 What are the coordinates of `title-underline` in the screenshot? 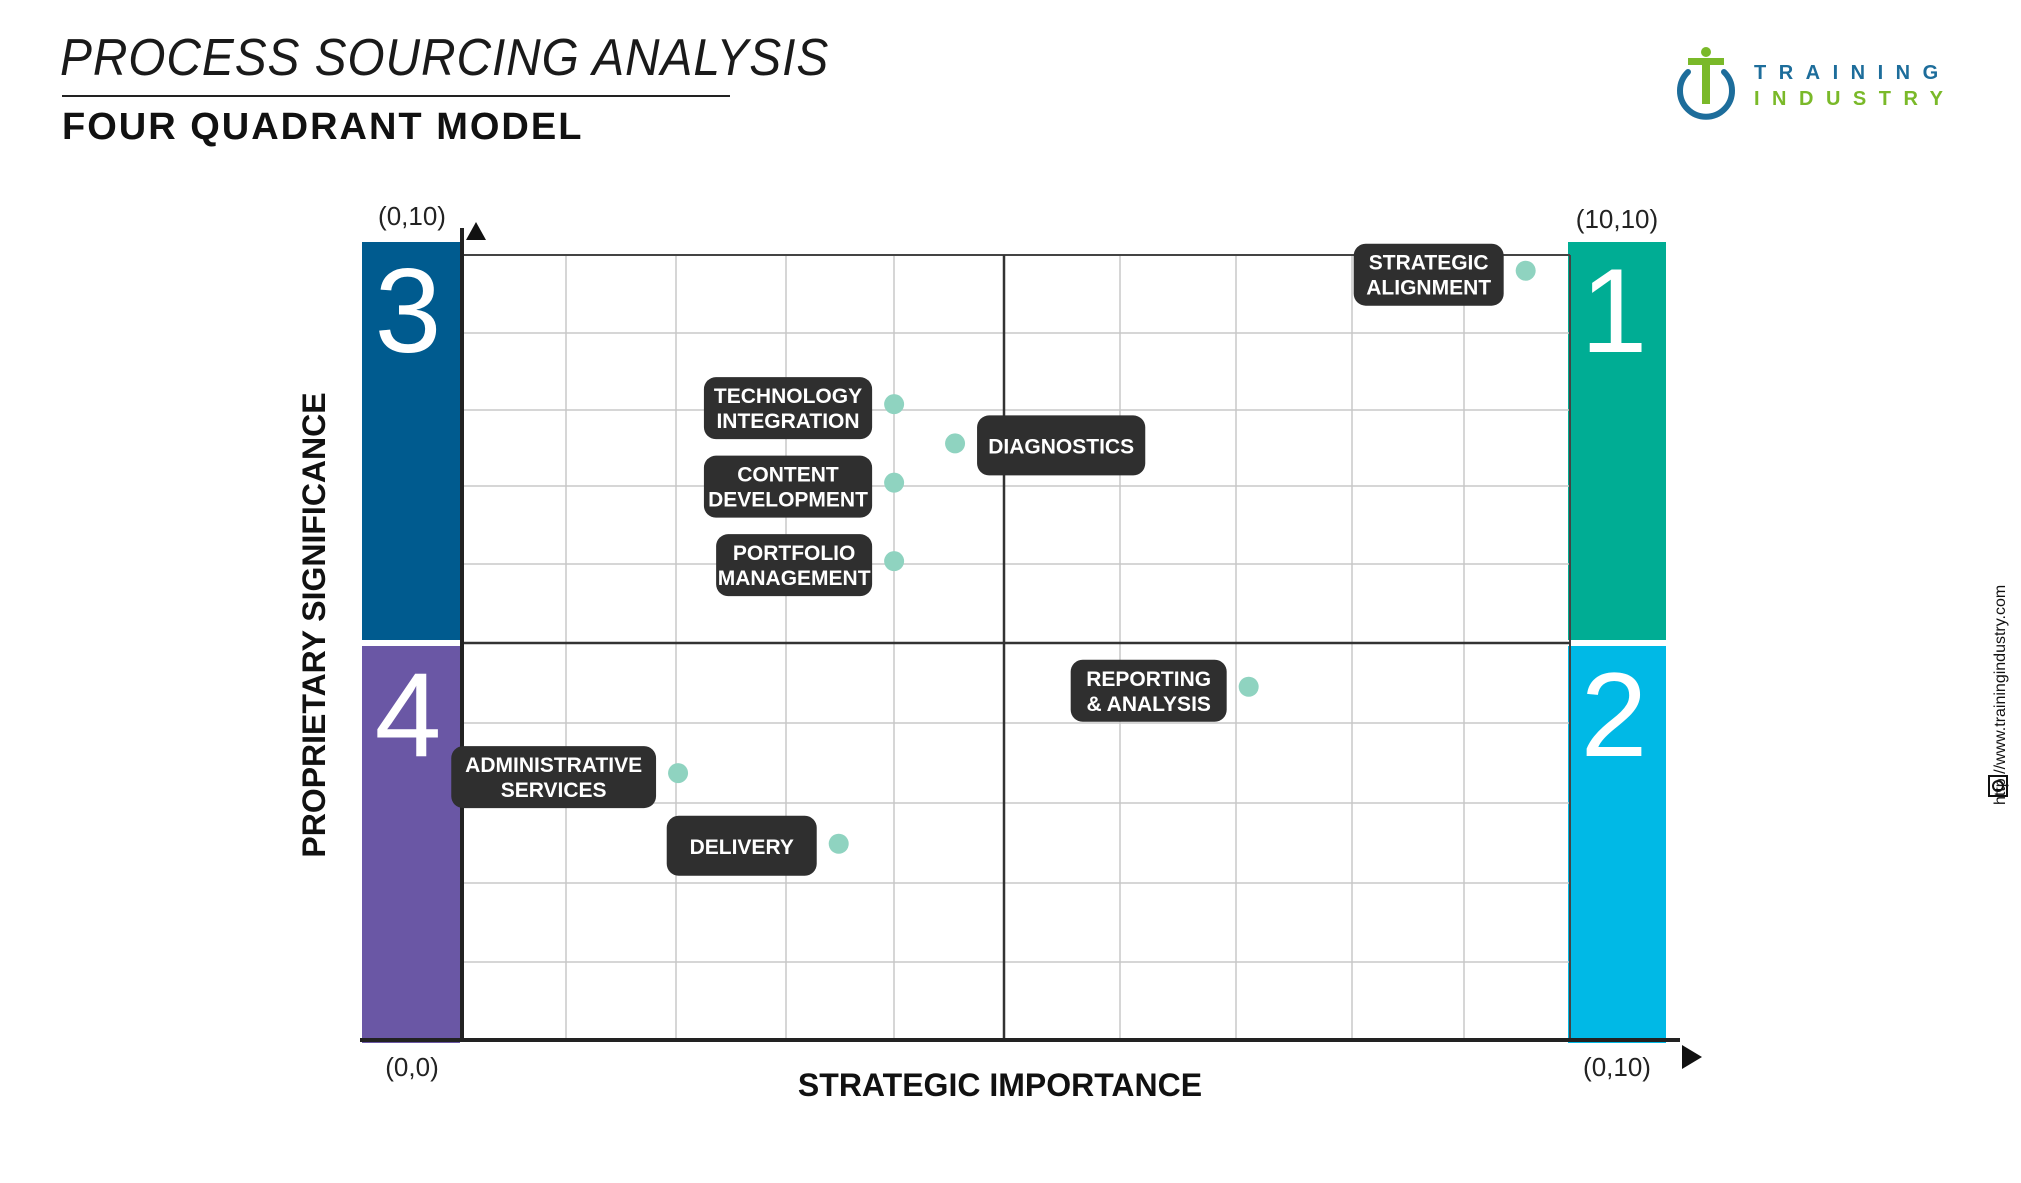 It's located at (396, 96).